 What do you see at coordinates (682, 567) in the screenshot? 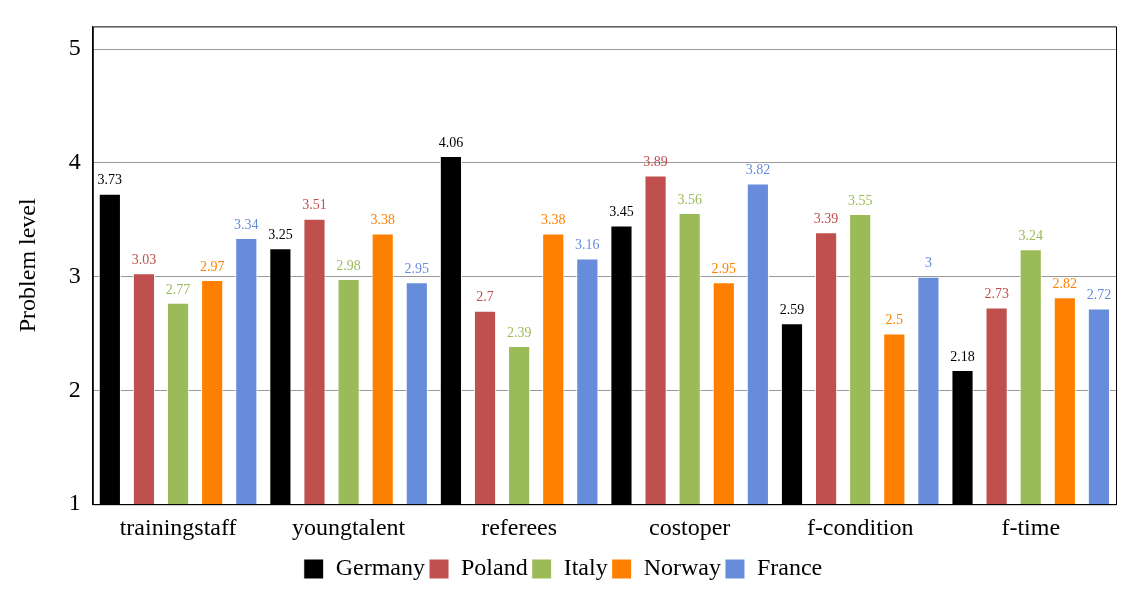
I see `legend-label: Norway` at bounding box center [682, 567].